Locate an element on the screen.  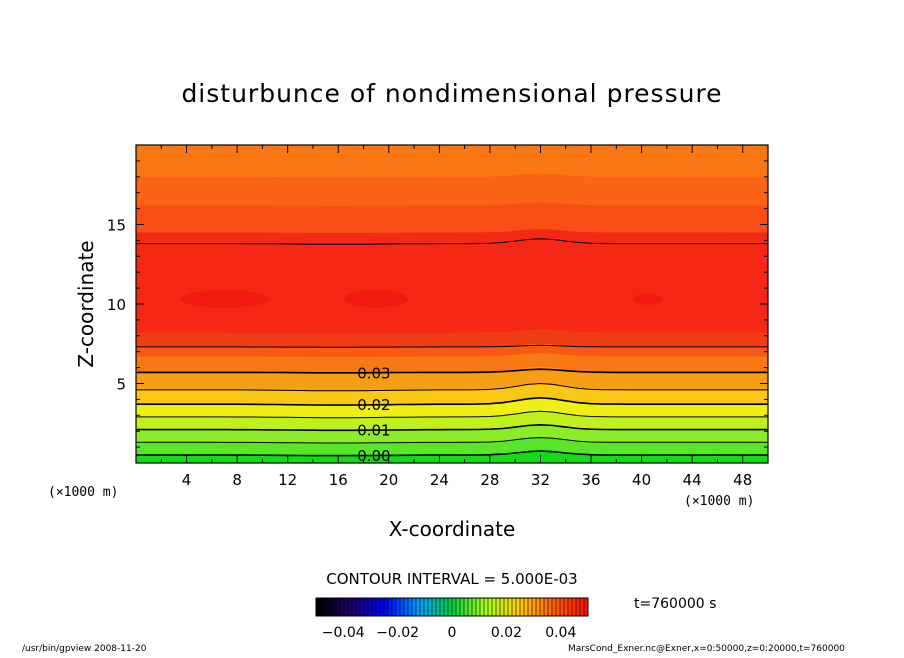
x-tick-label: 4 is located at coordinates (187, 480).